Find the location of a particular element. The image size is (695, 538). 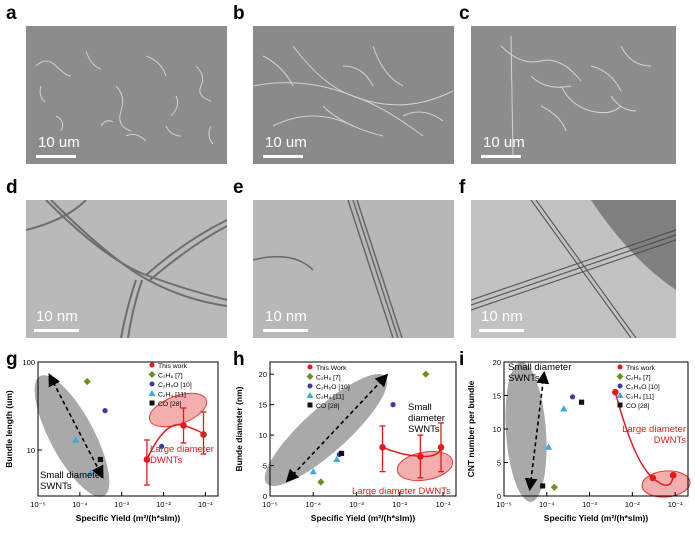

sem-image-b: 10 um is located at coordinates (353, 95).